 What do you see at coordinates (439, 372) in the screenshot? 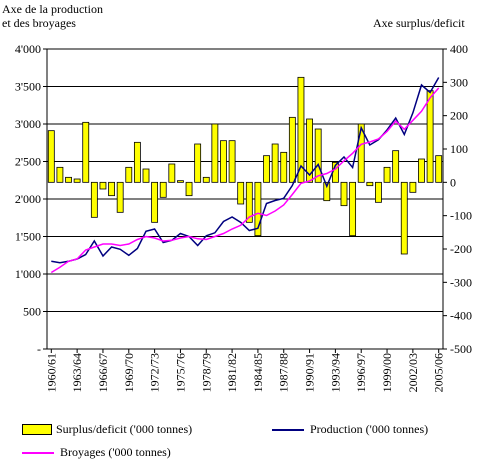
I see `x-axis-tick-label: 2005/06` at bounding box center [439, 372].